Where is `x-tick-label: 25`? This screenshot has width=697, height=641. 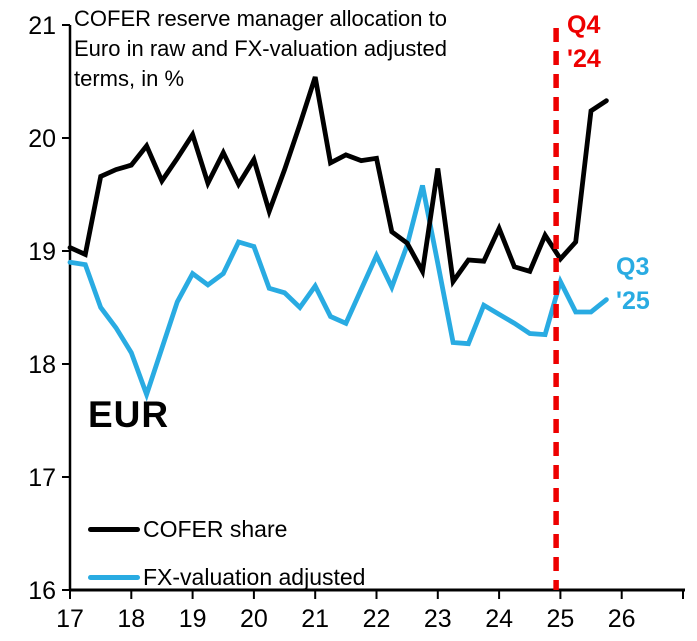
x-tick-label: 25 is located at coordinates (560, 619).